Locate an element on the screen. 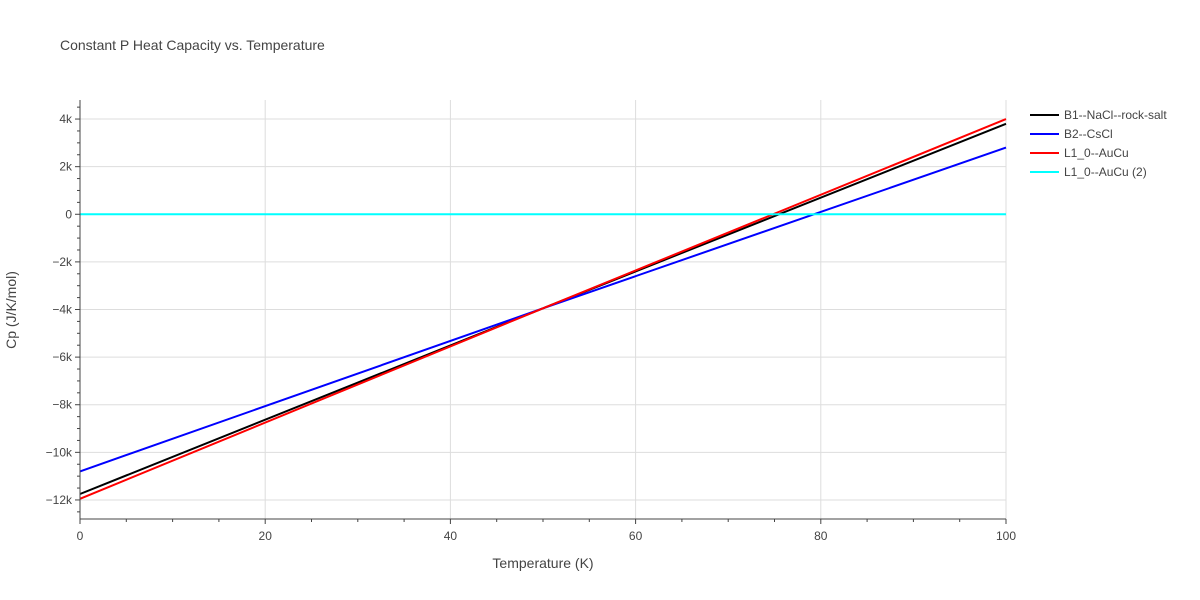 This screenshot has width=1200, height=600. legend-label: L1_0--AuCu (2) is located at coordinates (1105, 172).